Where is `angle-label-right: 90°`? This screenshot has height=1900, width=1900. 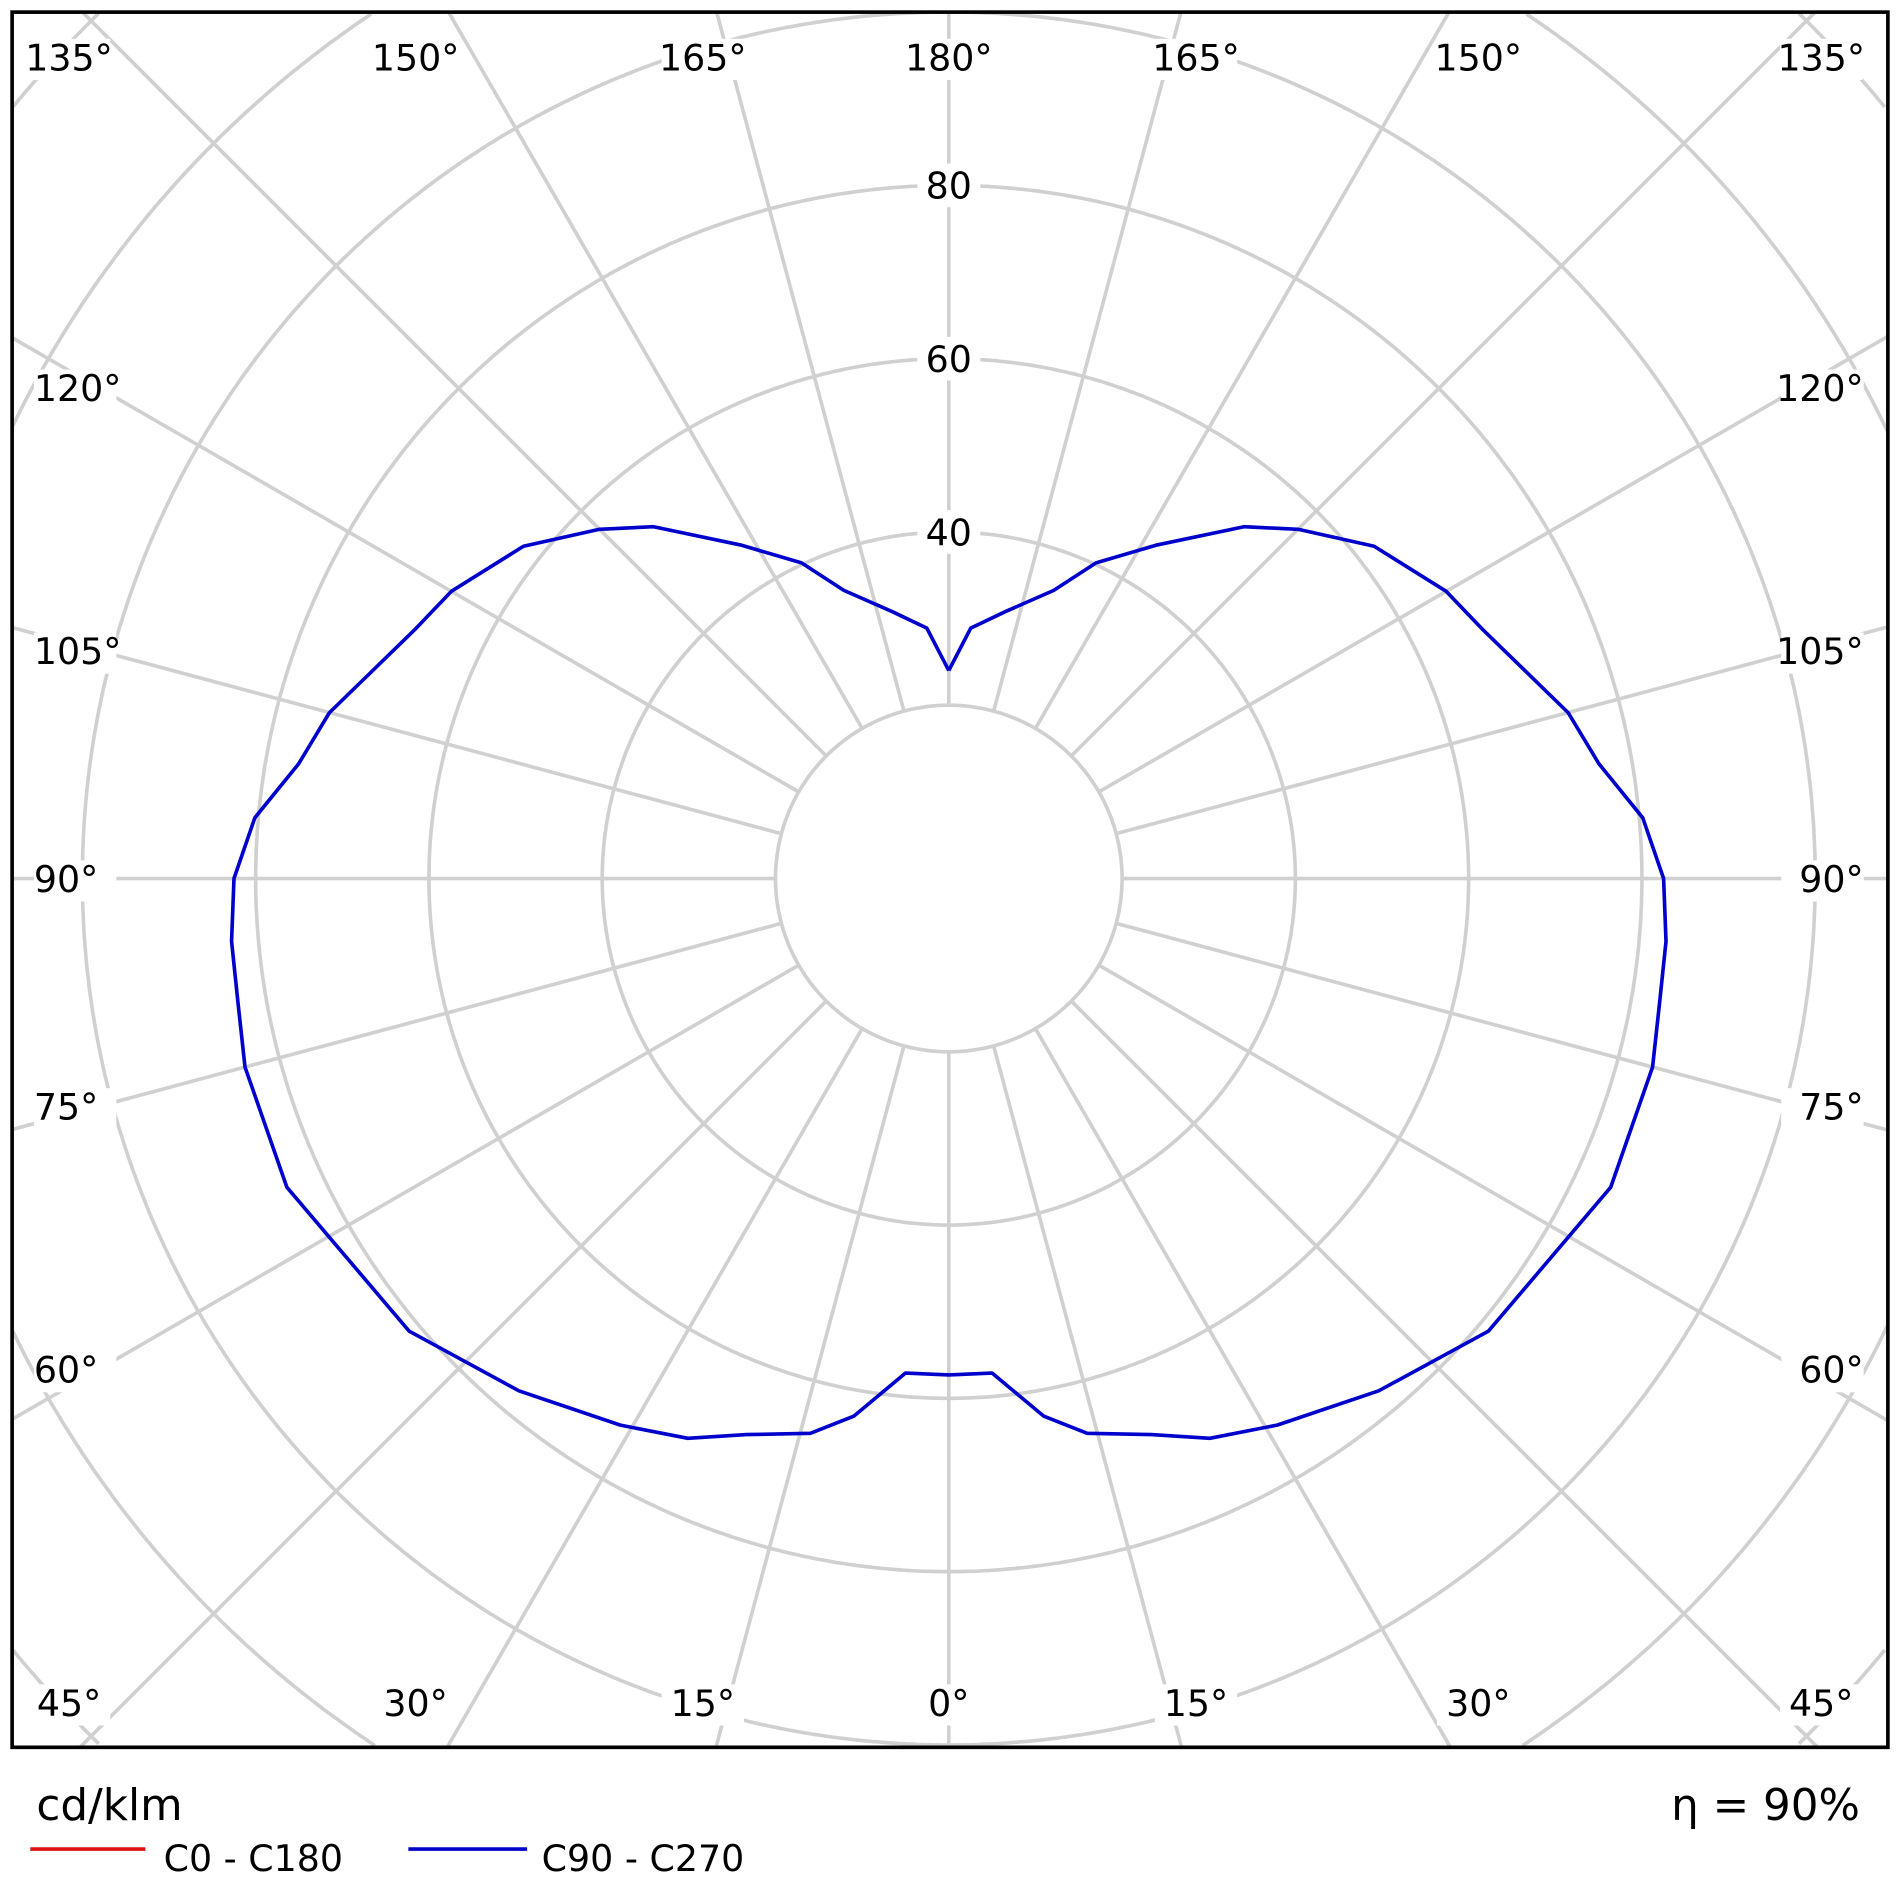 angle-label-right: 90° is located at coordinates (1831, 879).